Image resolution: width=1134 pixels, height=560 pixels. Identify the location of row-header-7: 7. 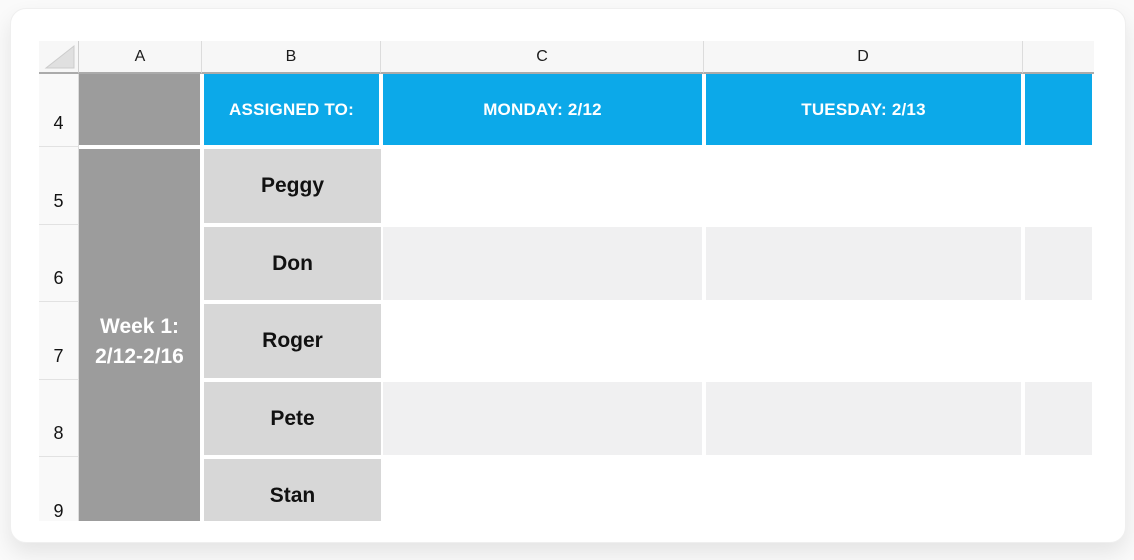
(59, 341).